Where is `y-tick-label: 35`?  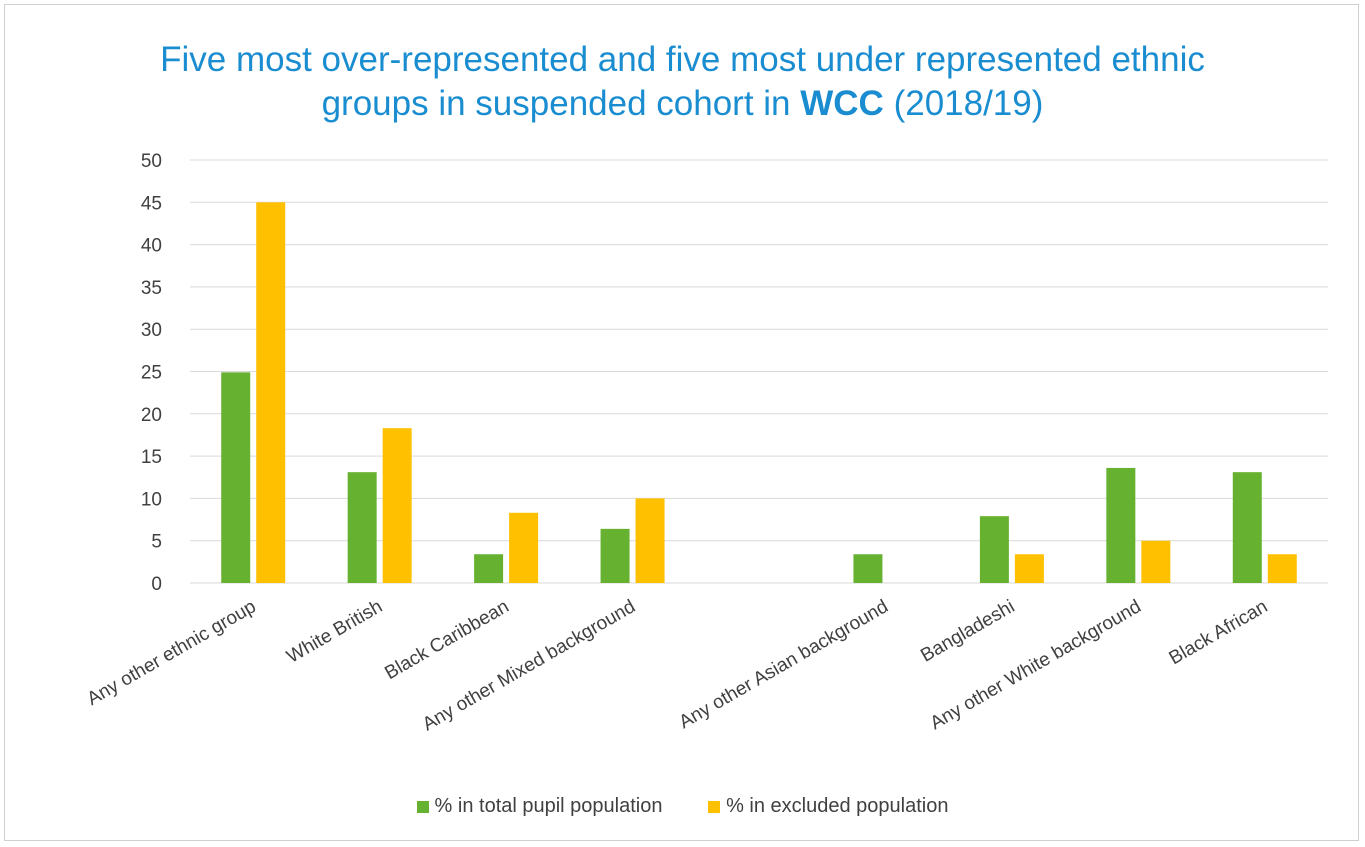
y-tick-label: 35 is located at coordinates (151, 288).